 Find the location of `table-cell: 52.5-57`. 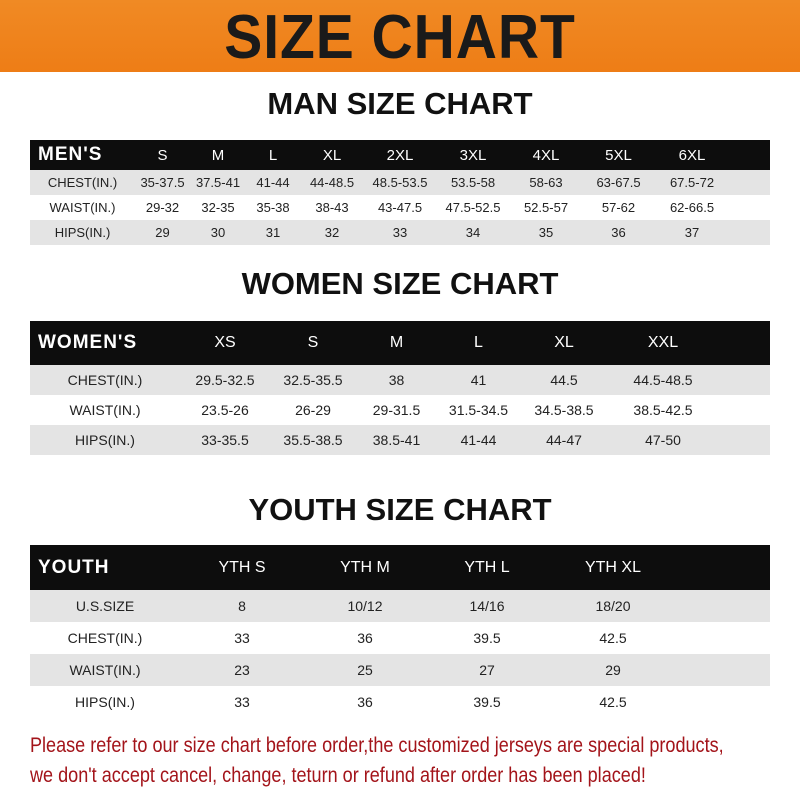

table-cell: 52.5-57 is located at coordinates (546, 207).